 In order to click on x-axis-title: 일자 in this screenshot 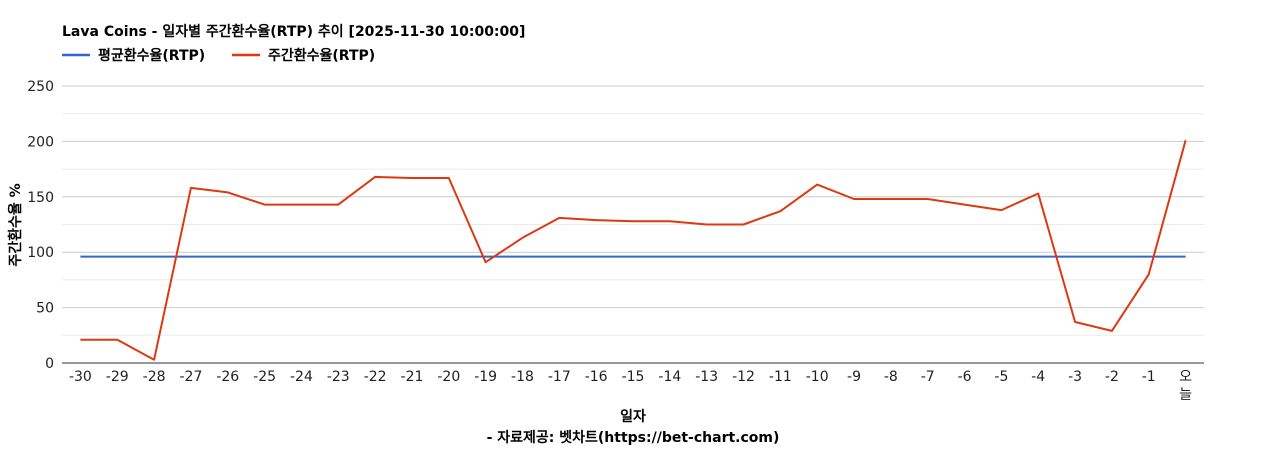, I will do `click(633, 417)`.